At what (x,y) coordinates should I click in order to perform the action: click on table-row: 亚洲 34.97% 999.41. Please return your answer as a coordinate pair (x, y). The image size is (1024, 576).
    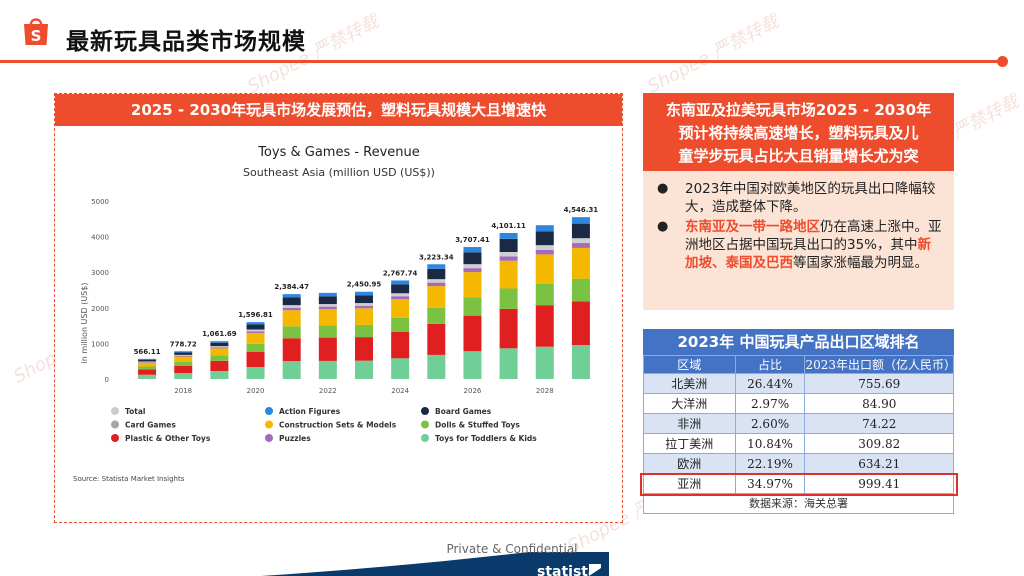
    Looking at the image, I should click on (798, 483).